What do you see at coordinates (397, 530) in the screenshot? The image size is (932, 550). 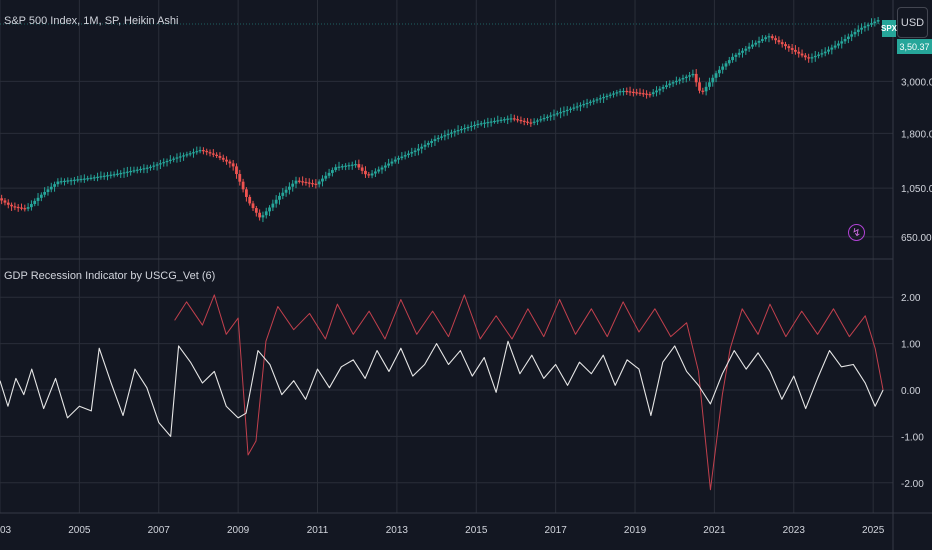 I see `x-tick-label: 2013` at bounding box center [397, 530].